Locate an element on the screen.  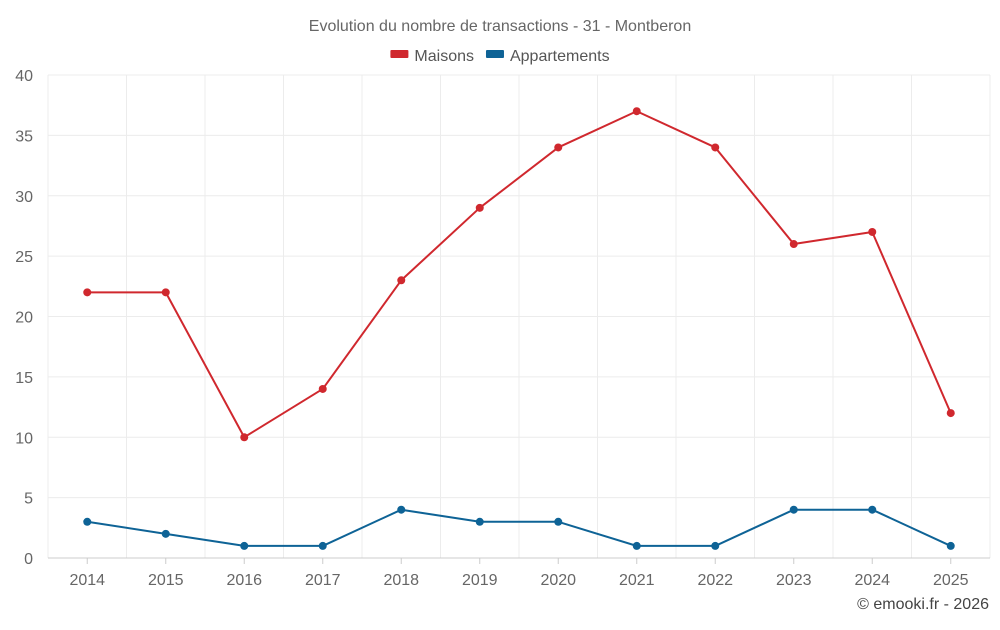
y-tick-label: 30 is located at coordinates (24, 197).